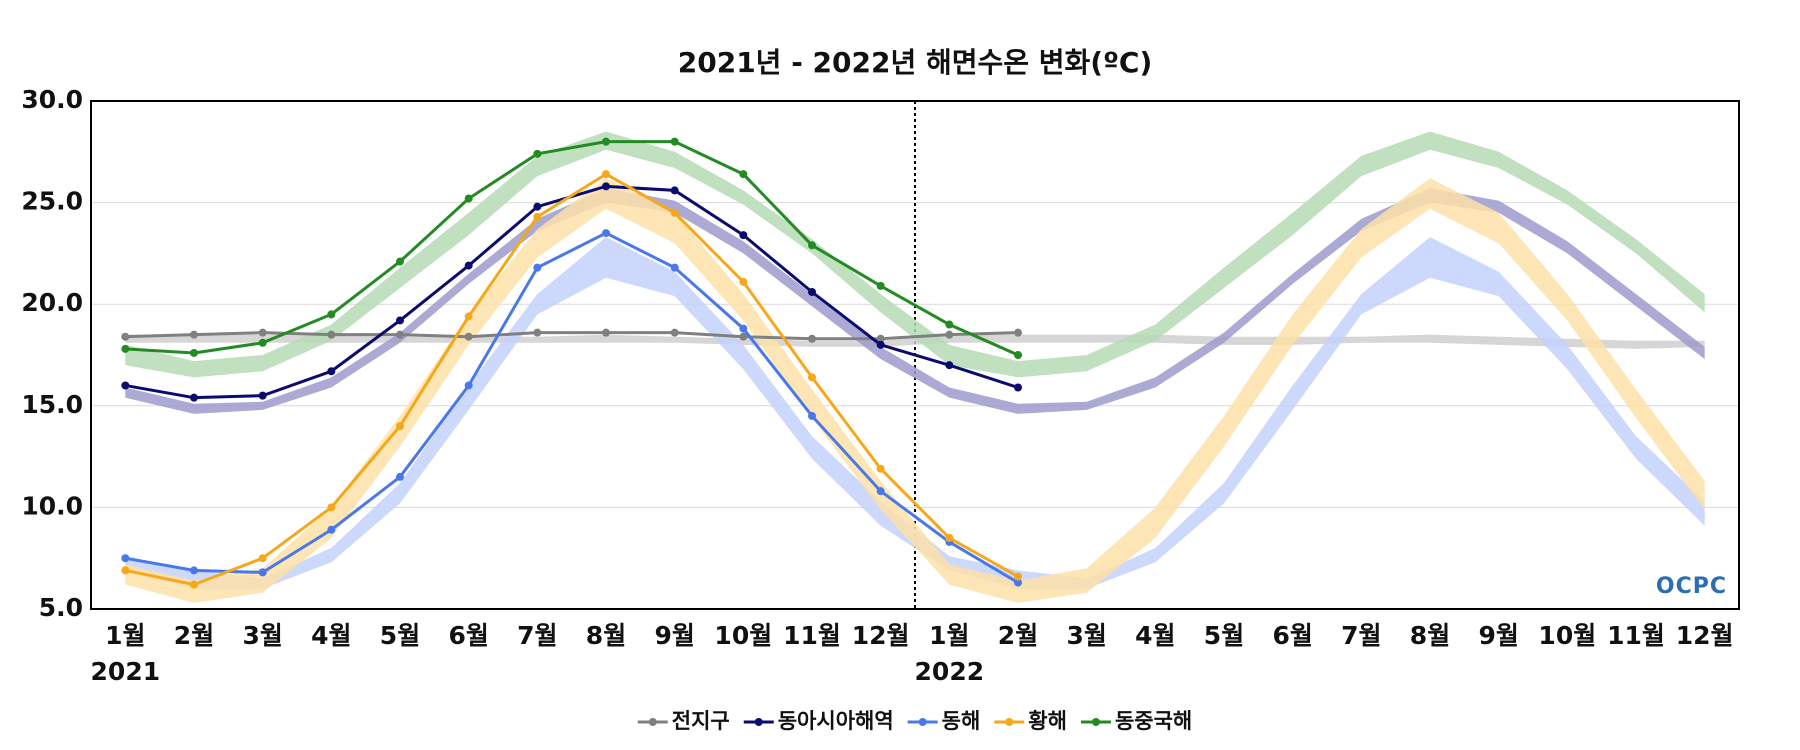 The height and width of the screenshot is (750, 1800). I want to click on legend: 전지구 동아시아해역 동해 황해 동중국해, so click(914, 721).